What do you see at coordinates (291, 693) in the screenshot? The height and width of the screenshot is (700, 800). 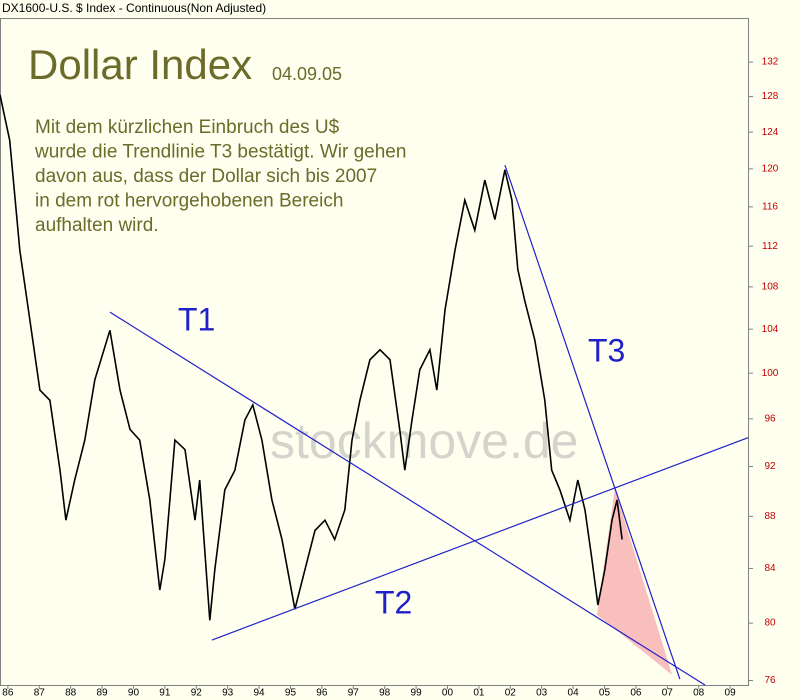 I see `x-tick-label: 95` at bounding box center [291, 693].